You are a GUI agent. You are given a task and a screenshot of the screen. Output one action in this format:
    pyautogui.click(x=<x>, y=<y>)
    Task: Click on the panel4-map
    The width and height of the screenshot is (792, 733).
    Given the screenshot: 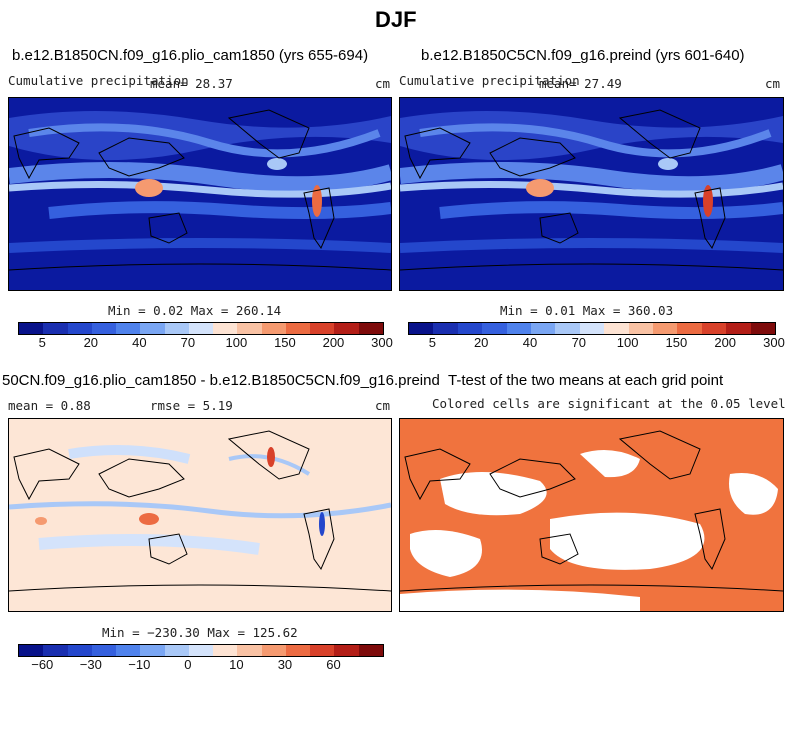 What is the action you would take?
    pyautogui.click(x=591, y=515)
    